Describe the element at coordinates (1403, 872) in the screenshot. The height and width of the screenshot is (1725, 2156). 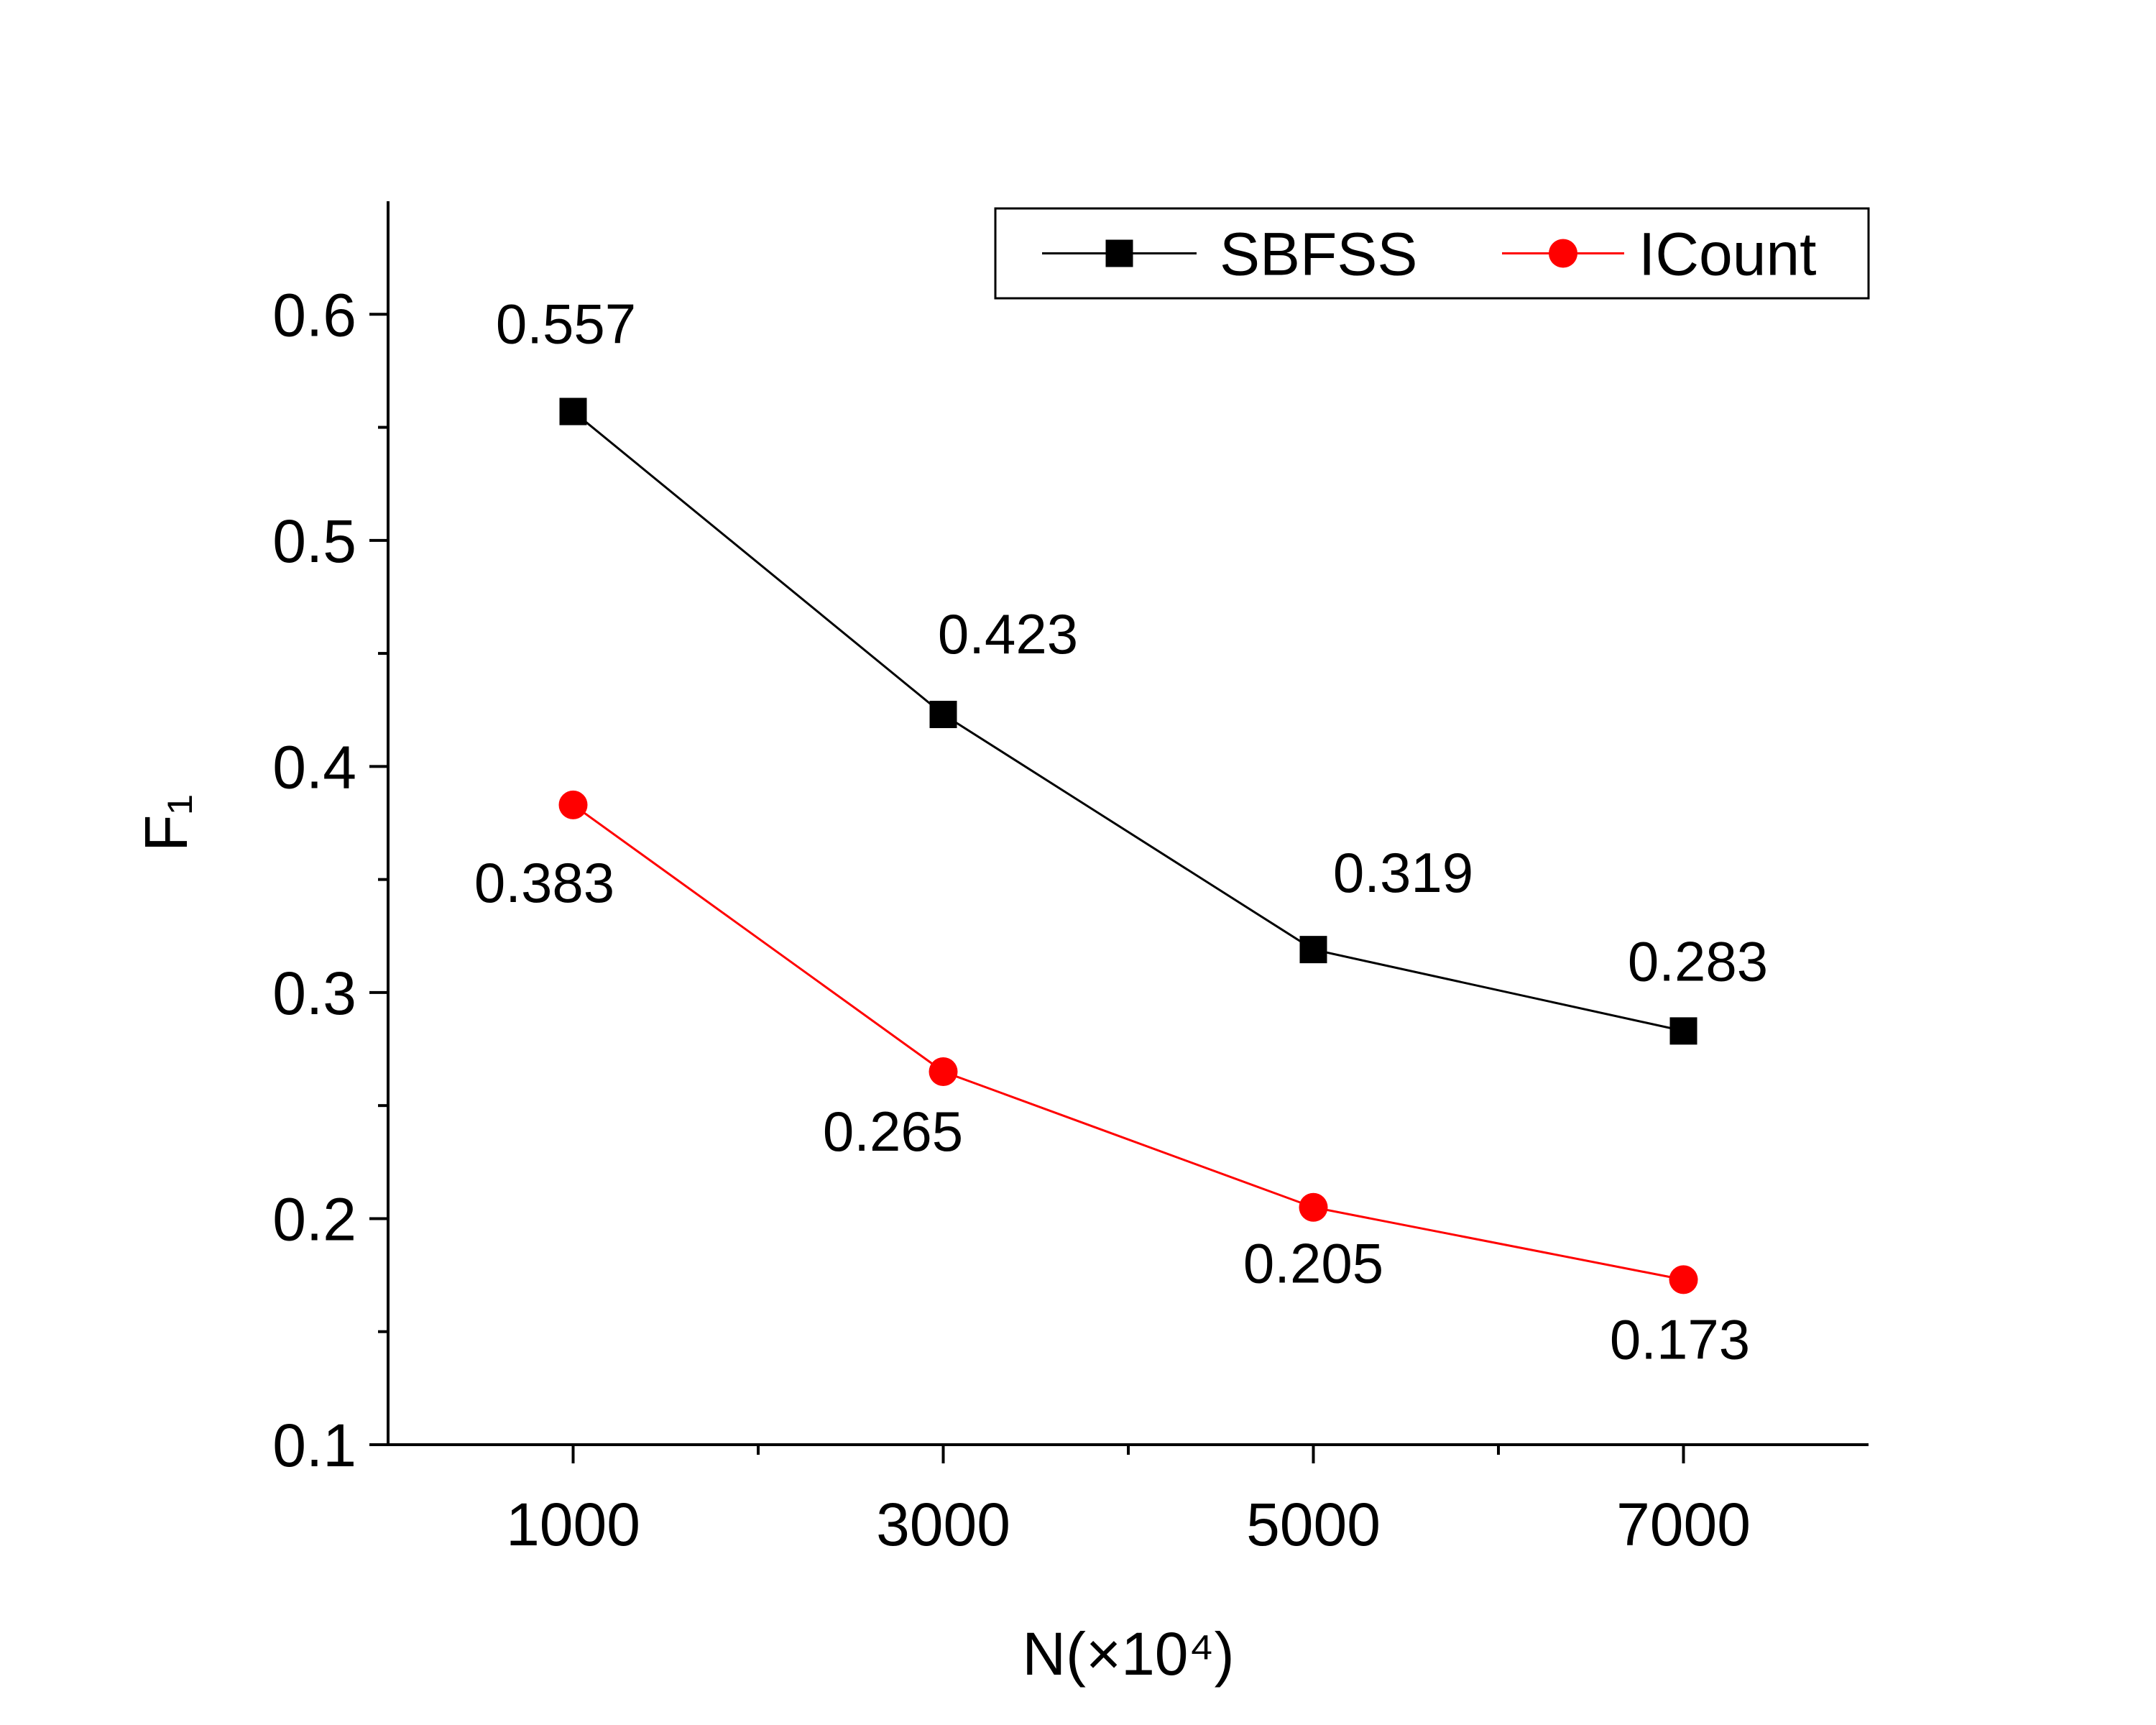
I see `data-label-SBFSS: 0.319` at that location.